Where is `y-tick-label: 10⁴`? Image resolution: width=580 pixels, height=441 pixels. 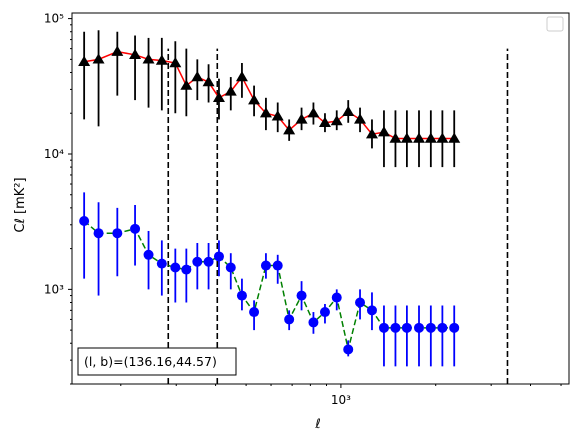 y-tick-label: 10⁴ is located at coordinates (54, 154).